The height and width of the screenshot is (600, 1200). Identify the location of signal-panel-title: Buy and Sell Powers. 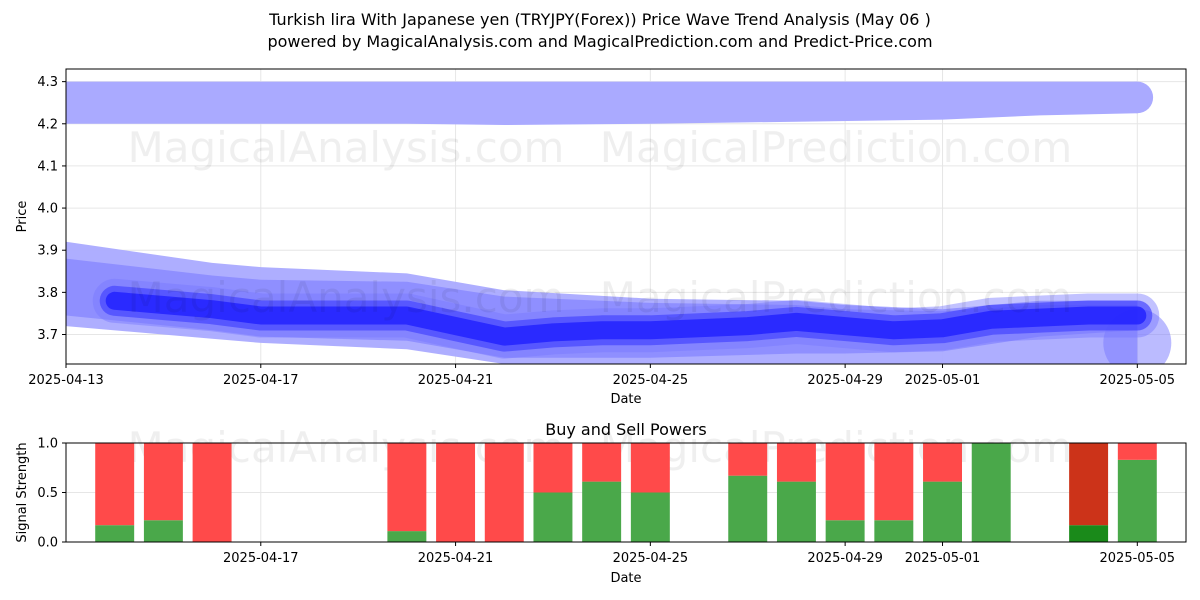
(626, 429).